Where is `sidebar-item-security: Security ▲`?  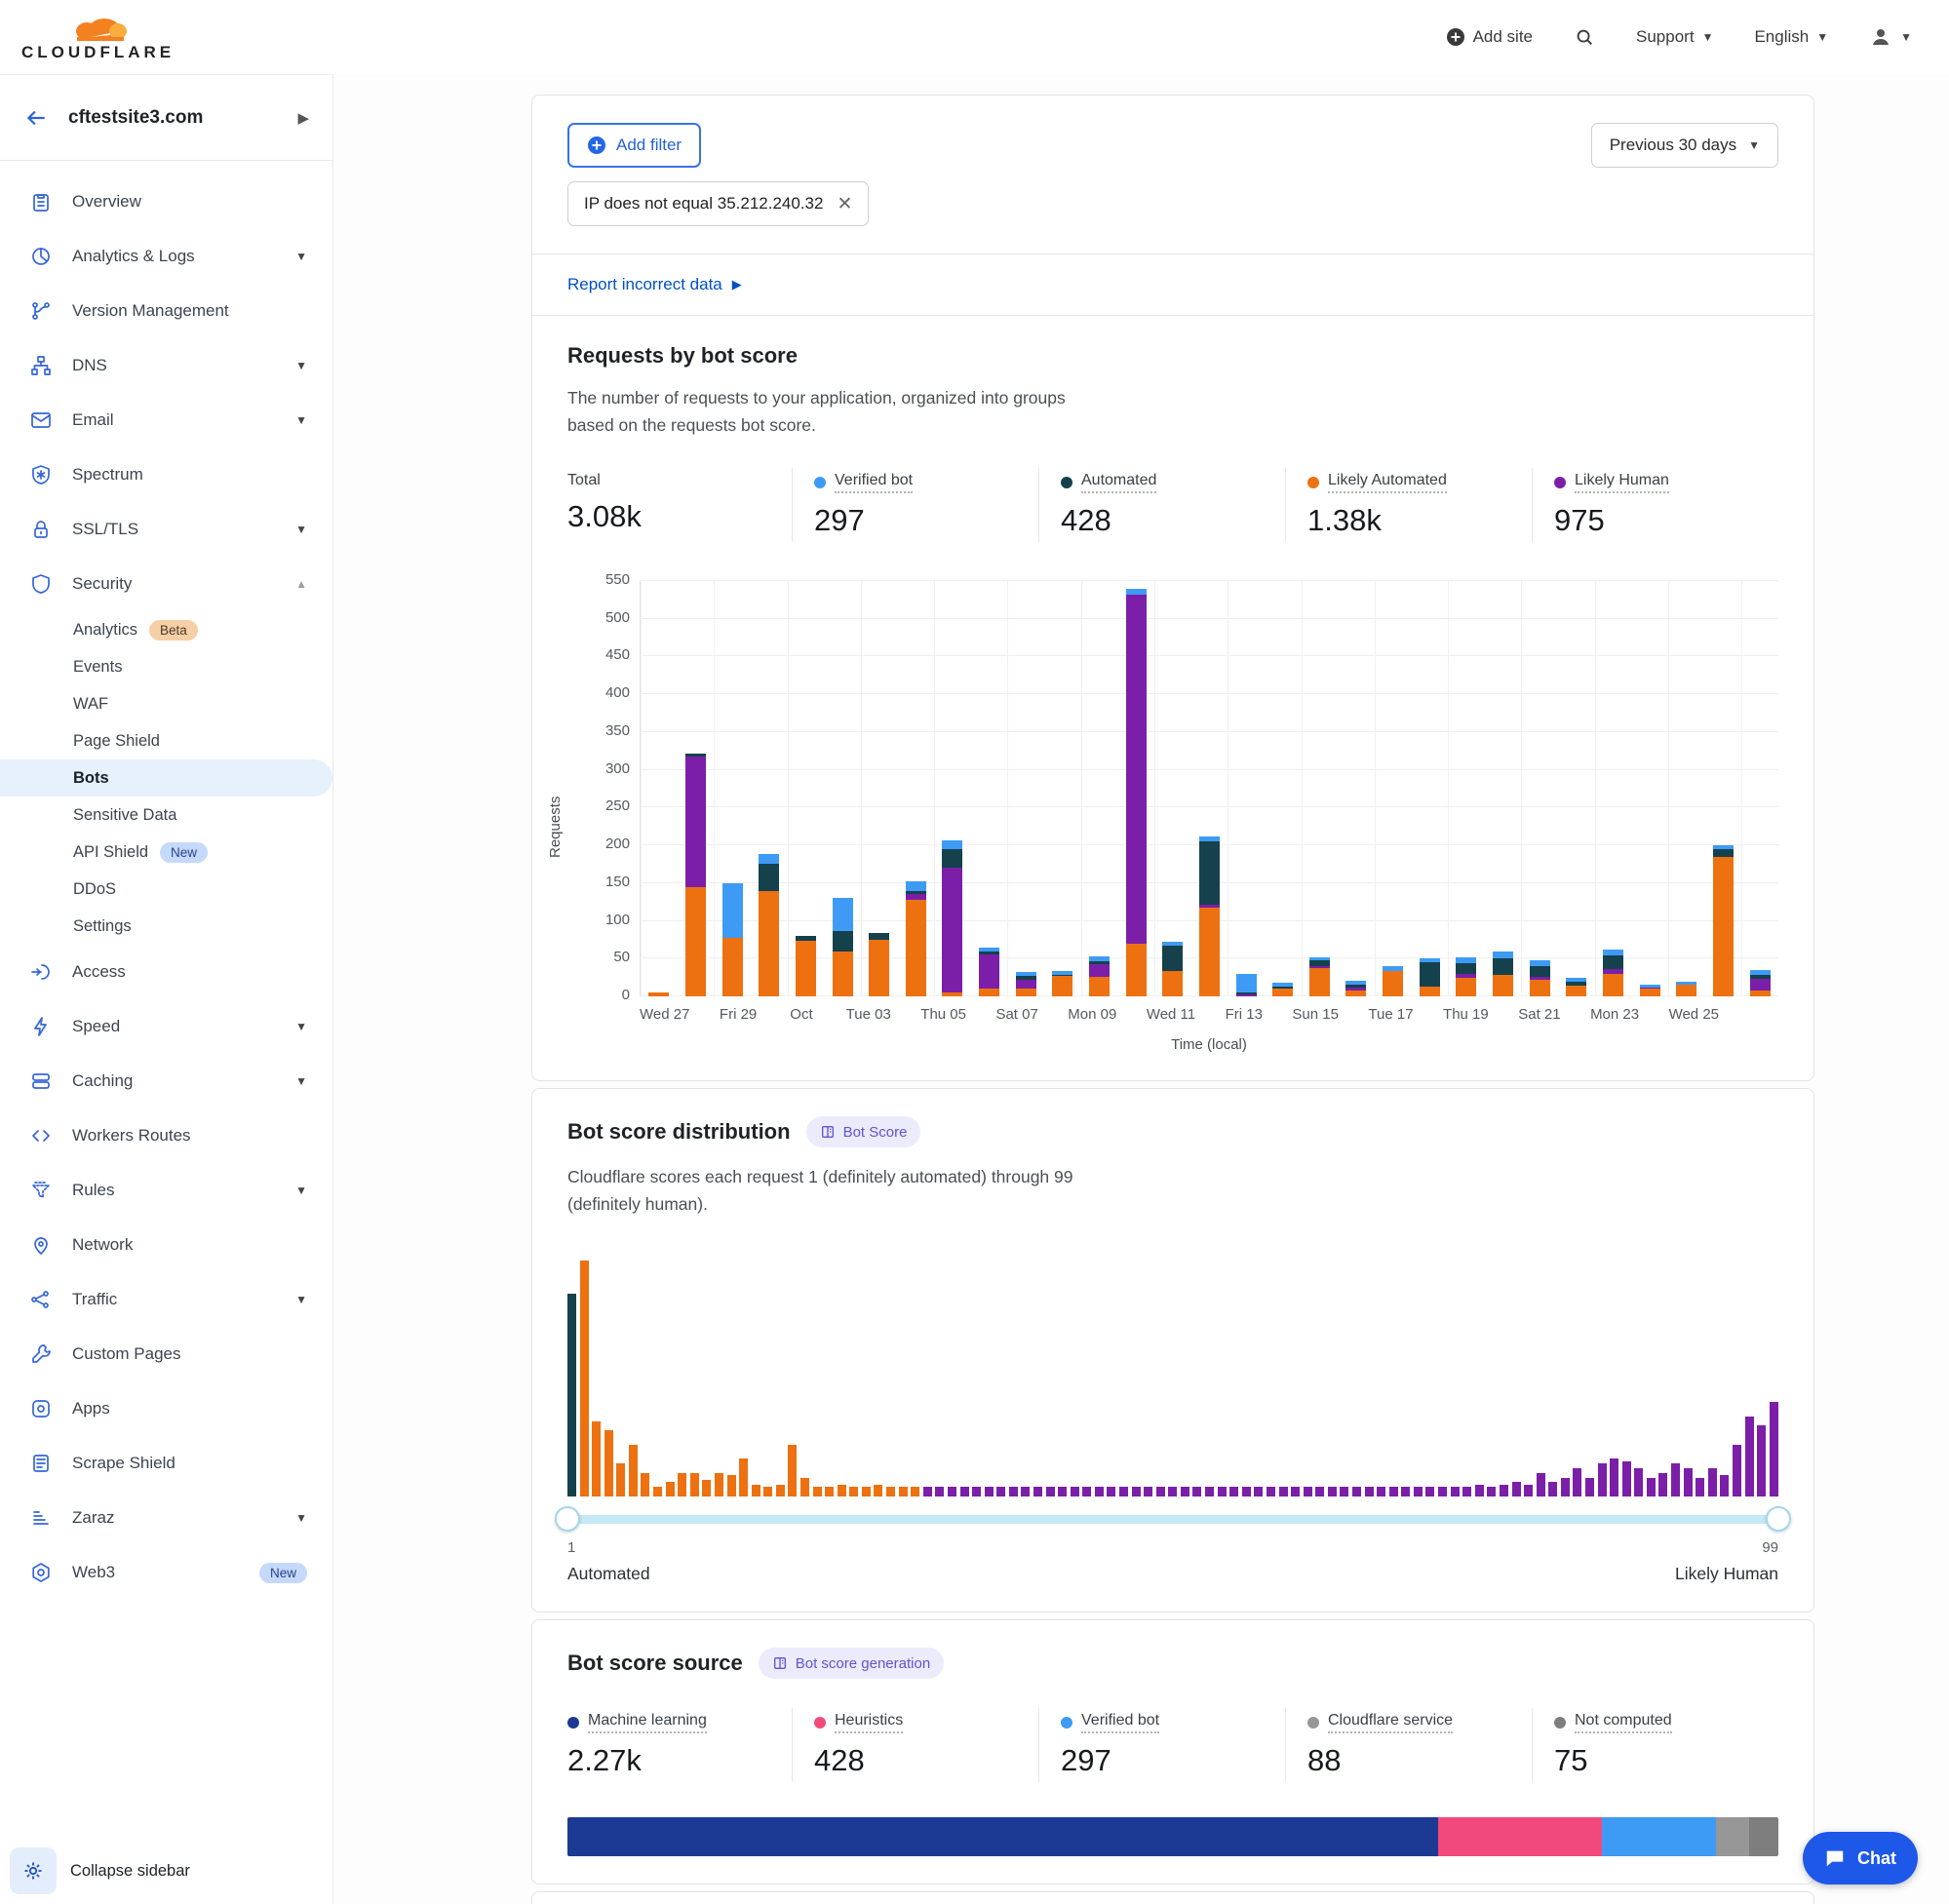
sidebar-item-security: Security ▲ is located at coordinates (166, 584).